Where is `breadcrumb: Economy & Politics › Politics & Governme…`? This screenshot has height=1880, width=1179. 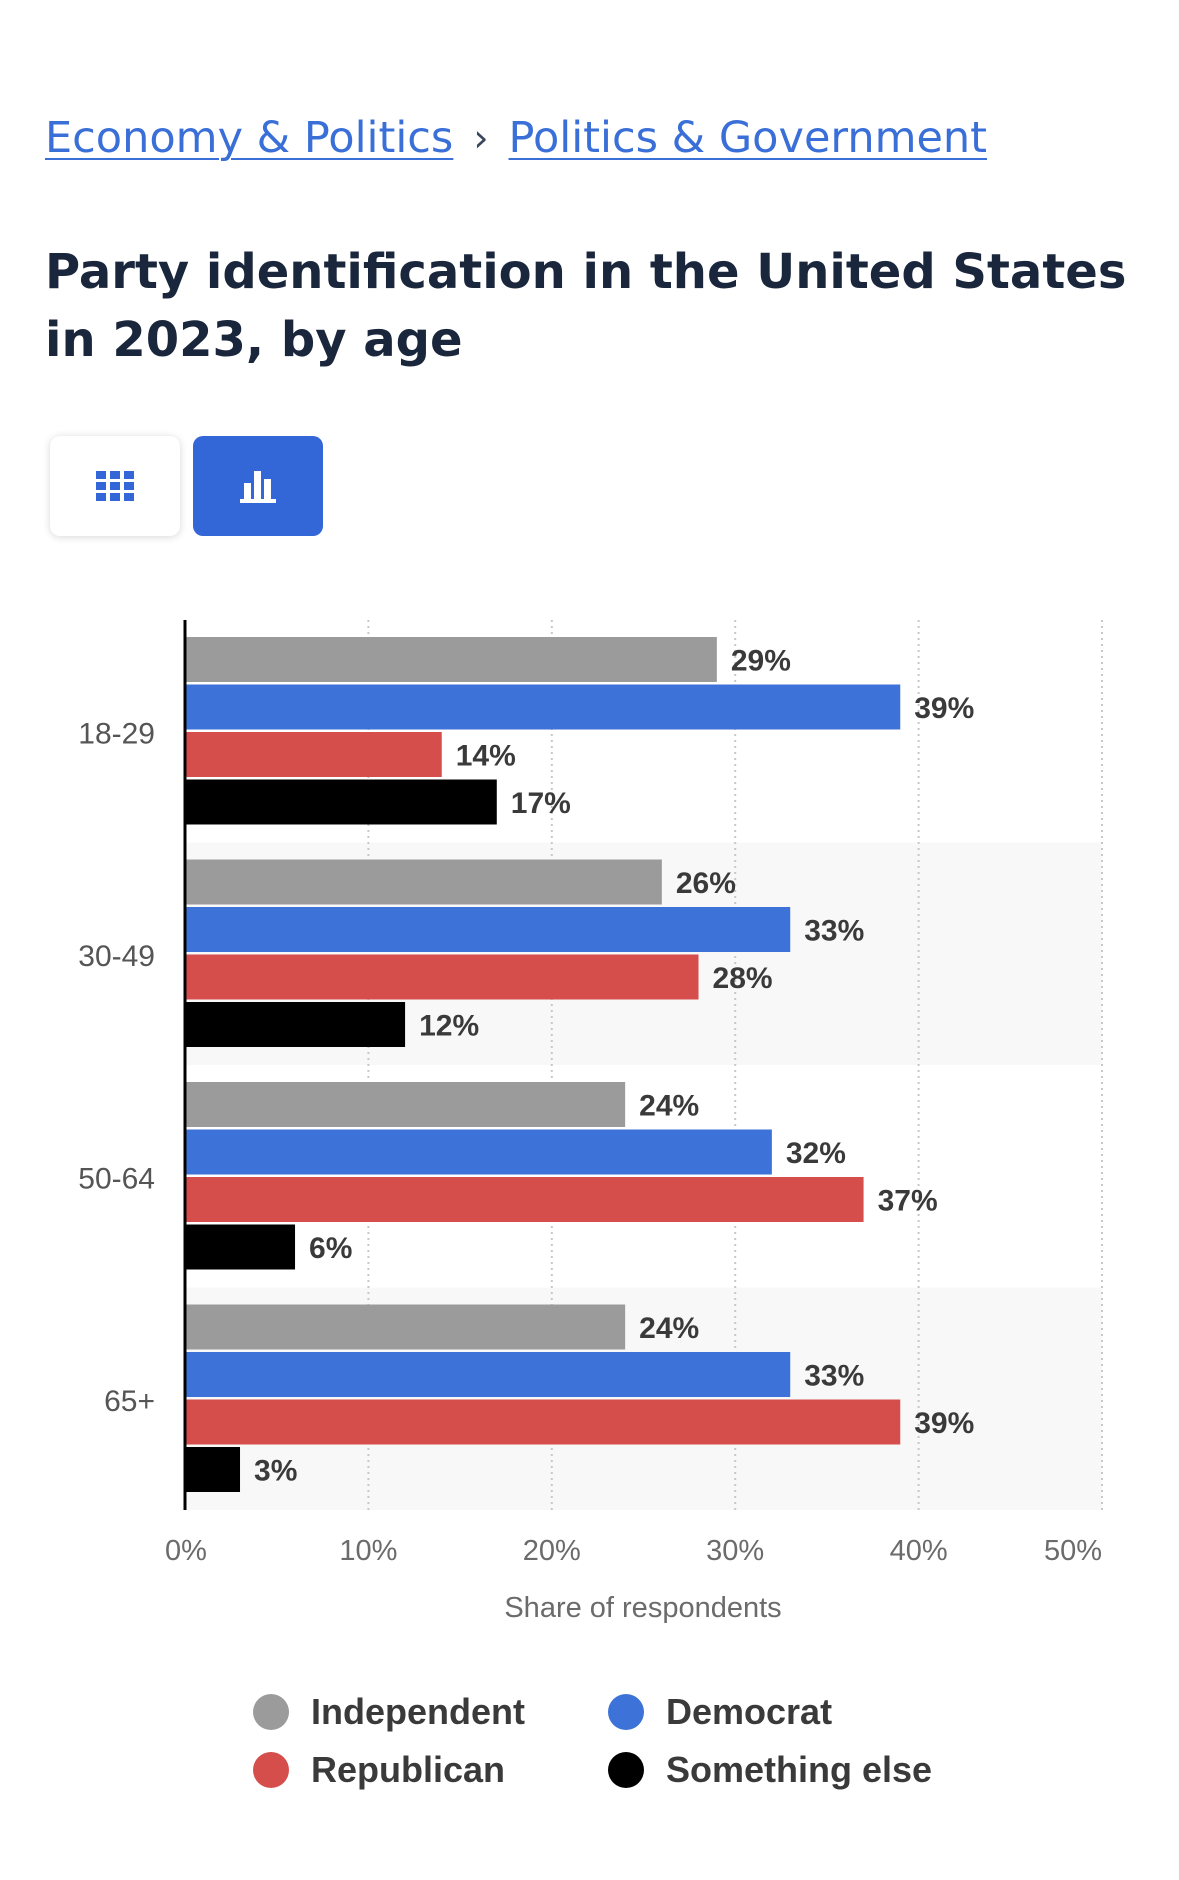 breadcrumb: Economy & Politics › Politics & Governme… is located at coordinates (516, 138).